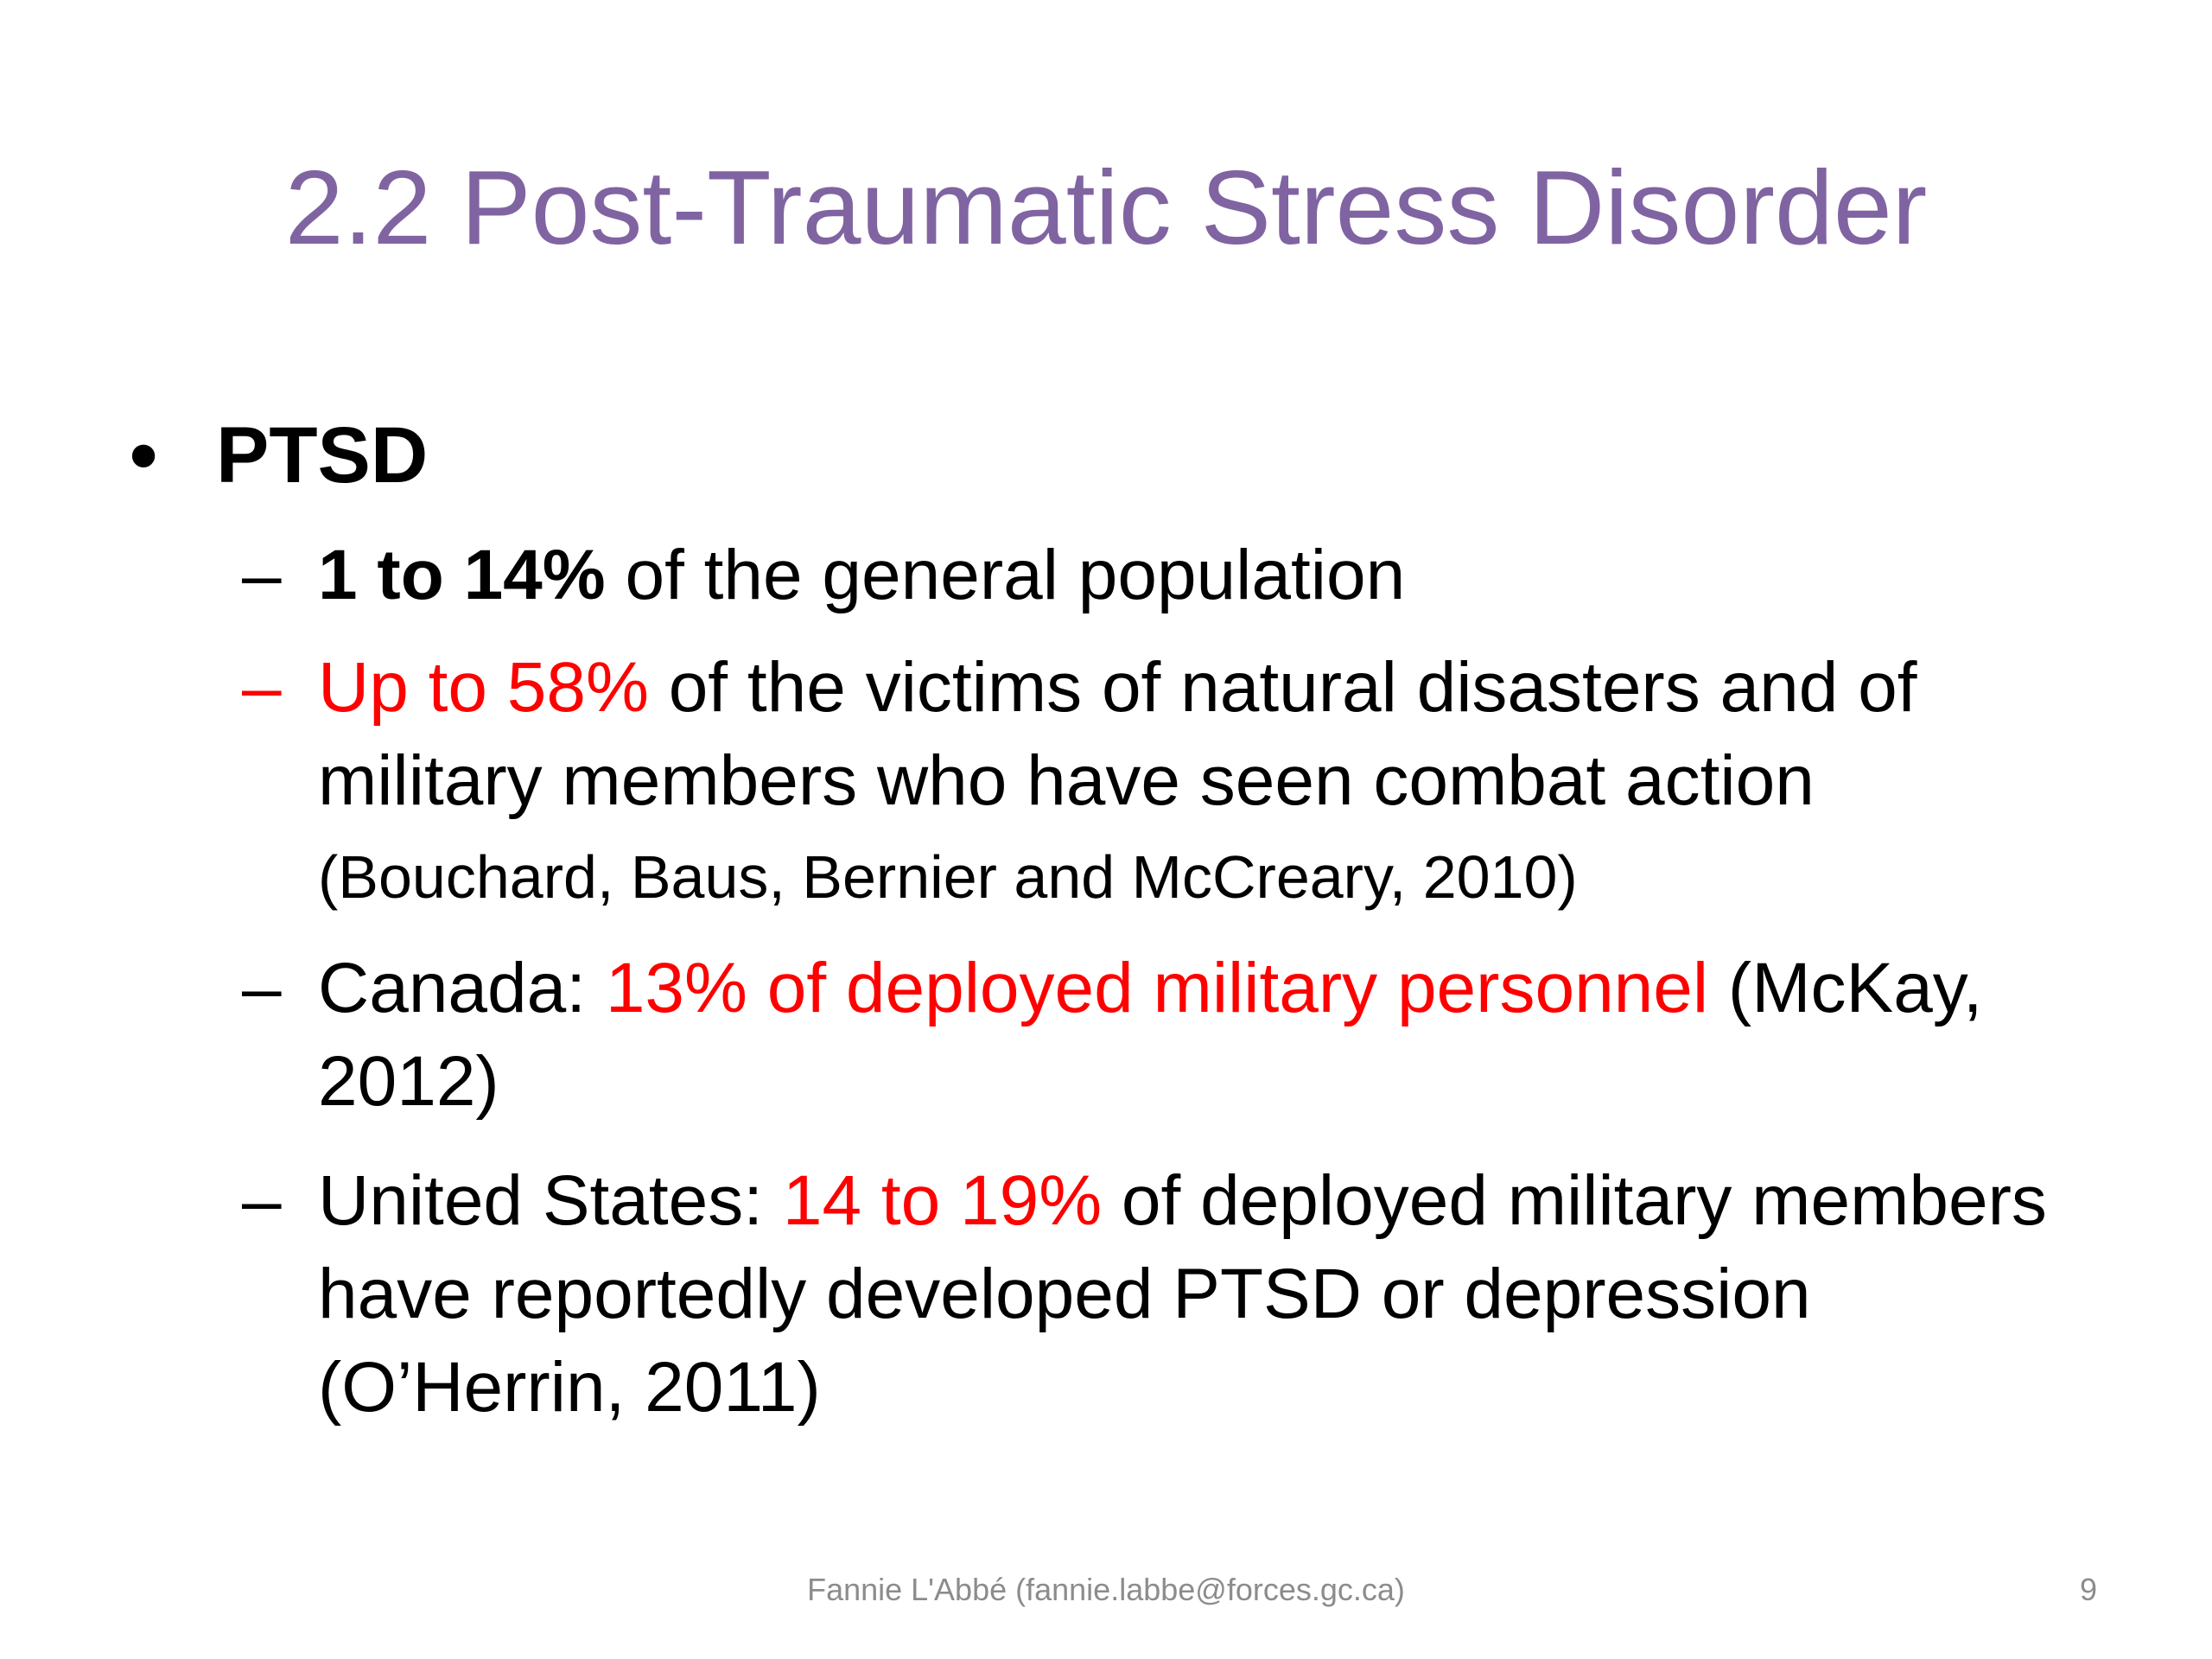 This screenshot has width=2212, height=1659. What do you see at coordinates (462, 988) in the screenshot?
I see `sub-item-prefix: Canada:` at bounding box center [462, 988].